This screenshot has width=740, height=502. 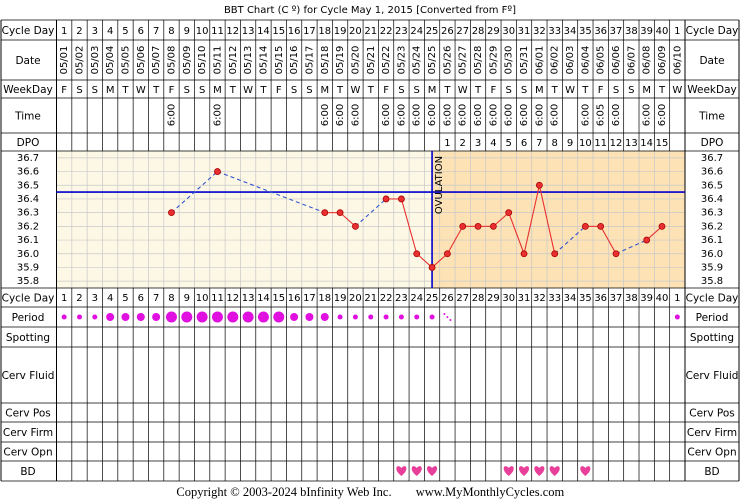 I want to click on cycle-day: 2, so click(x=79, y=298).